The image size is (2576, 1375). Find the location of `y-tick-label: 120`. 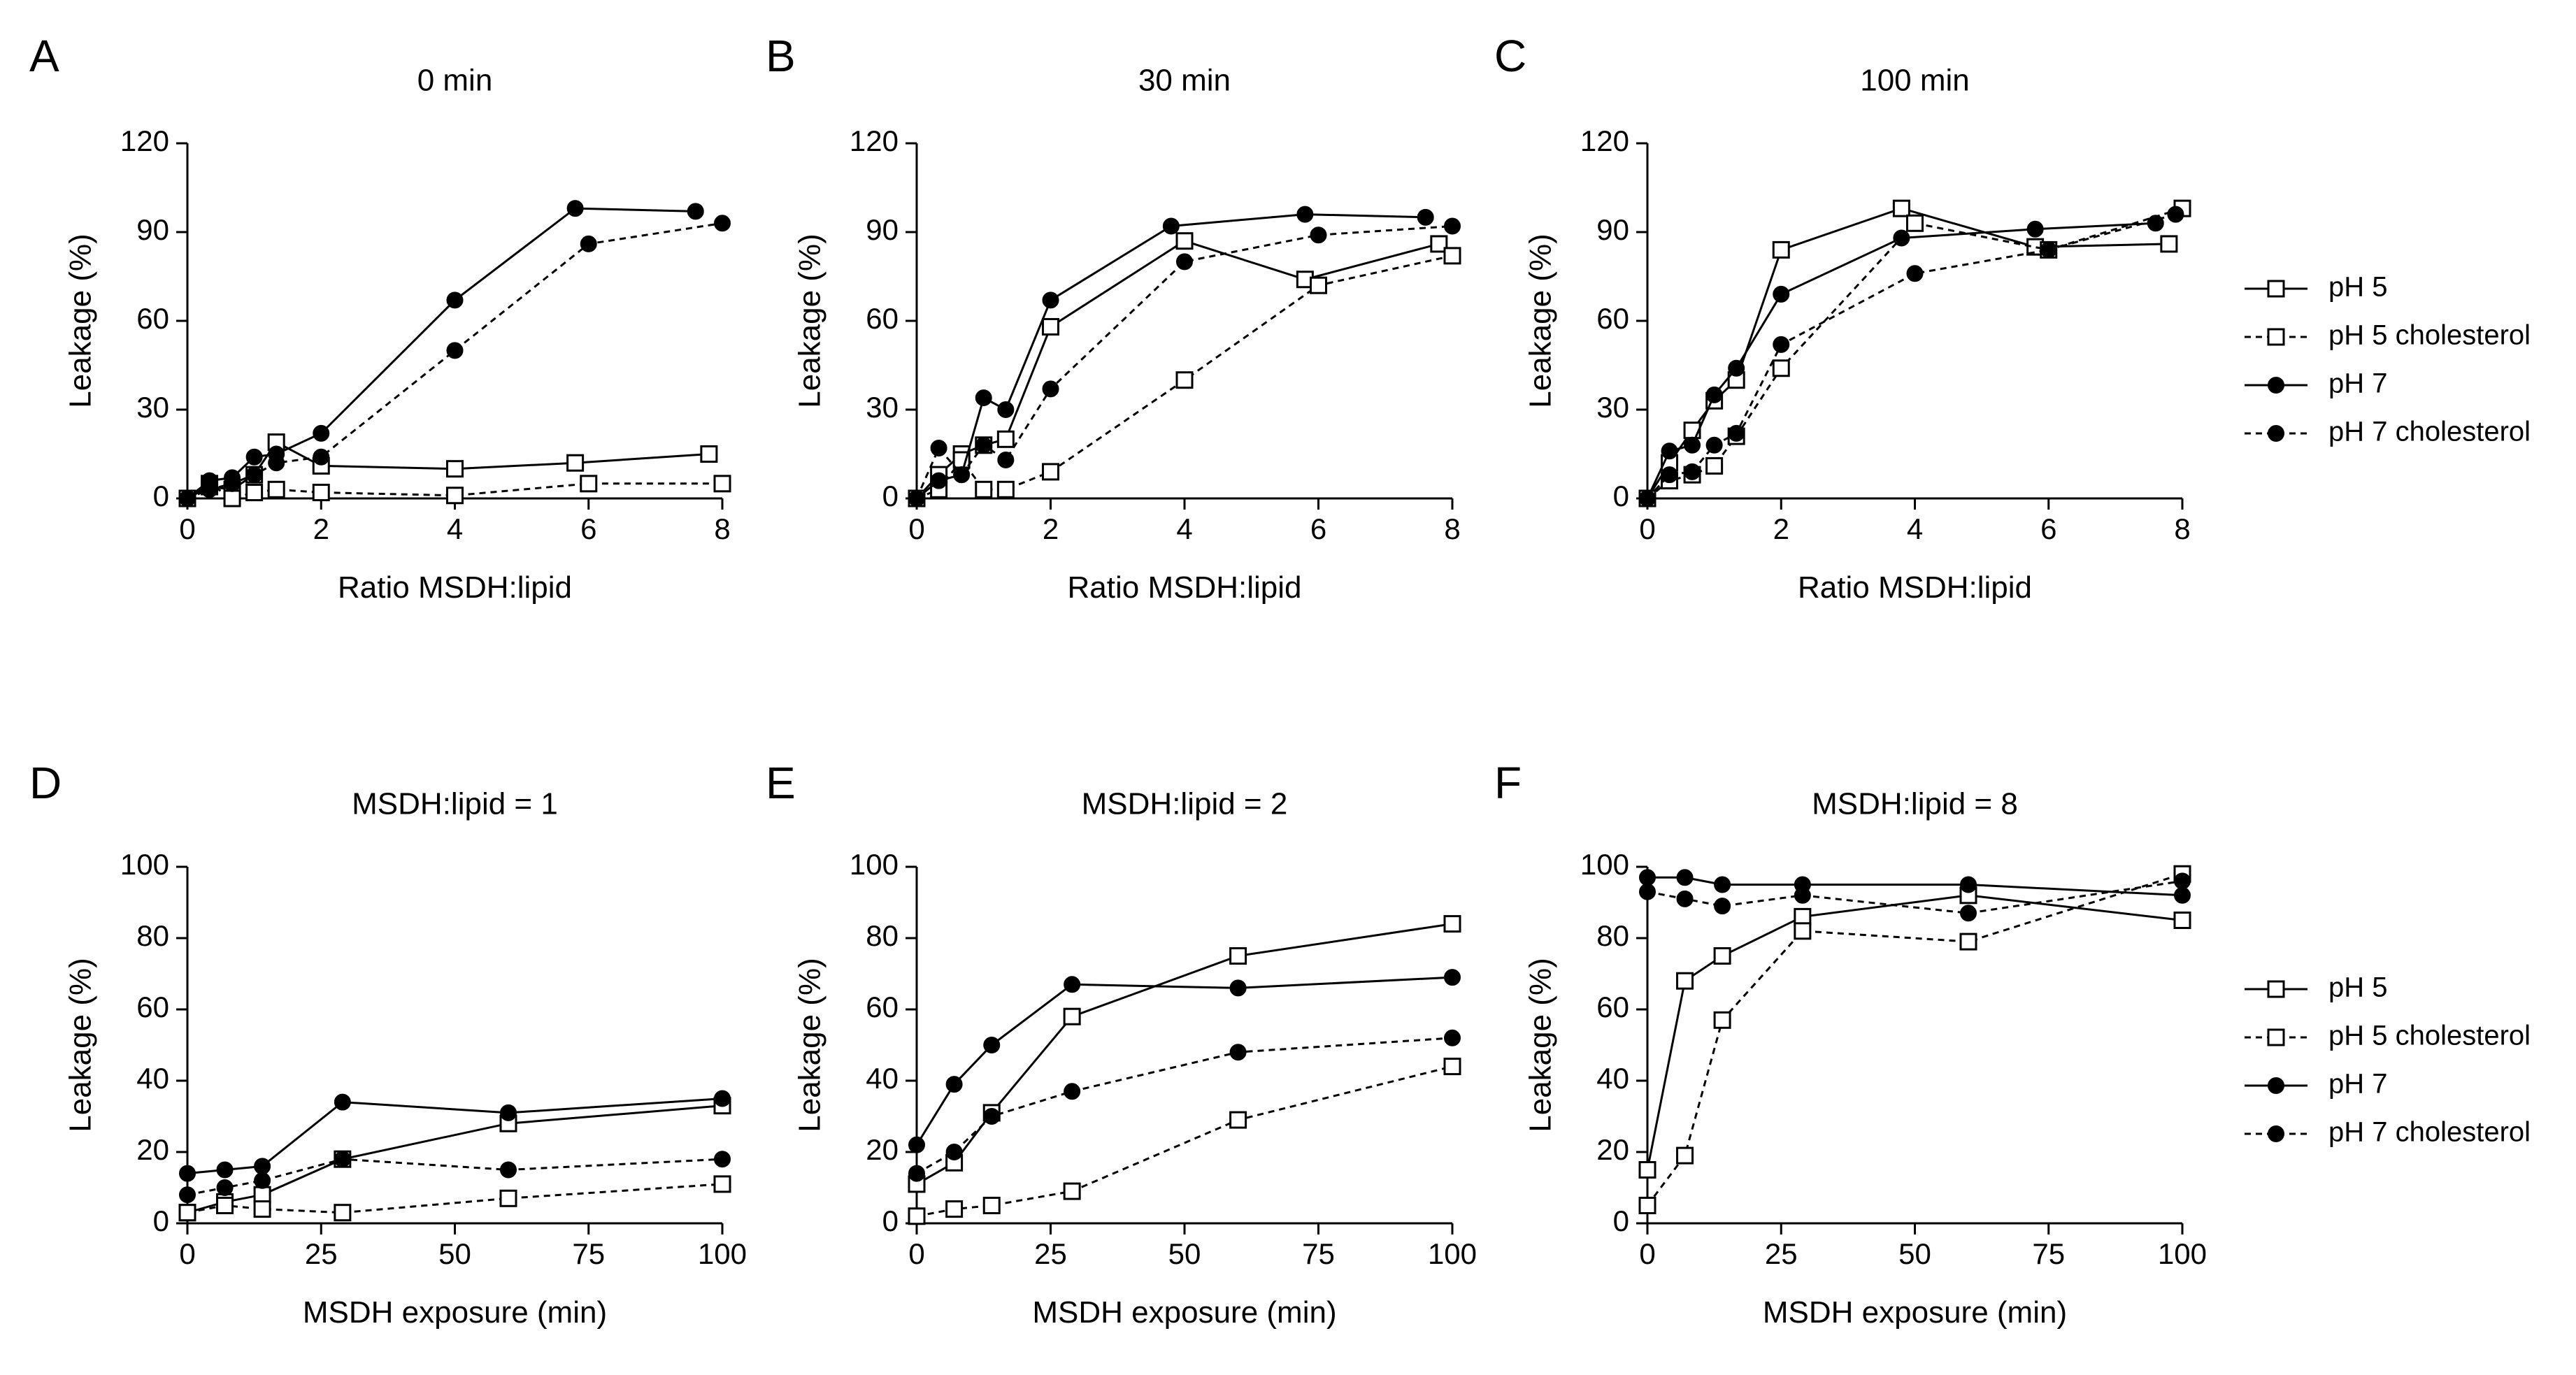

y-tick-label: 120 is located at coordinates (1604, 140).